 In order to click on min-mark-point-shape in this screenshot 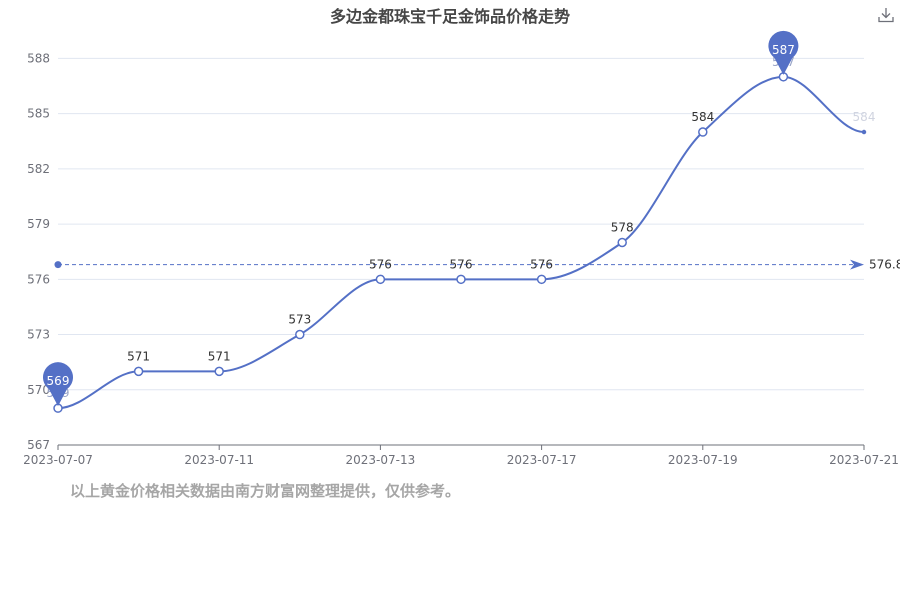, I will do `click(58, 384)`.